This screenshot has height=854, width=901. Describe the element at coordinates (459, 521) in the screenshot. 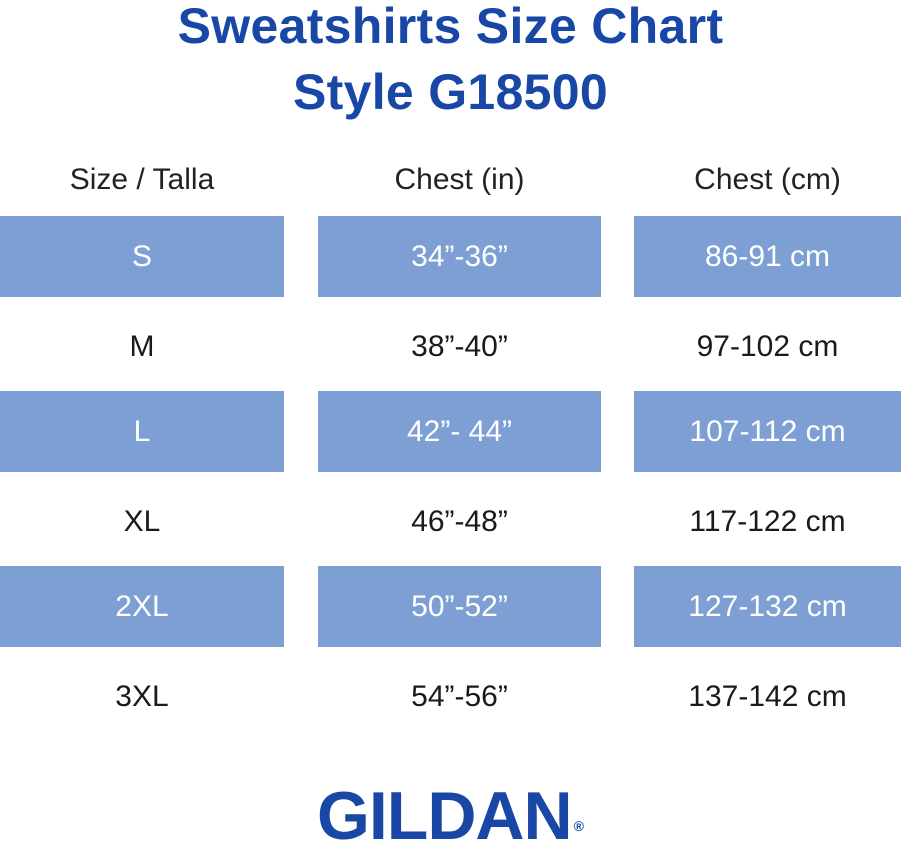

I see `row-xl-chest-in: 46”-48”` at that location.